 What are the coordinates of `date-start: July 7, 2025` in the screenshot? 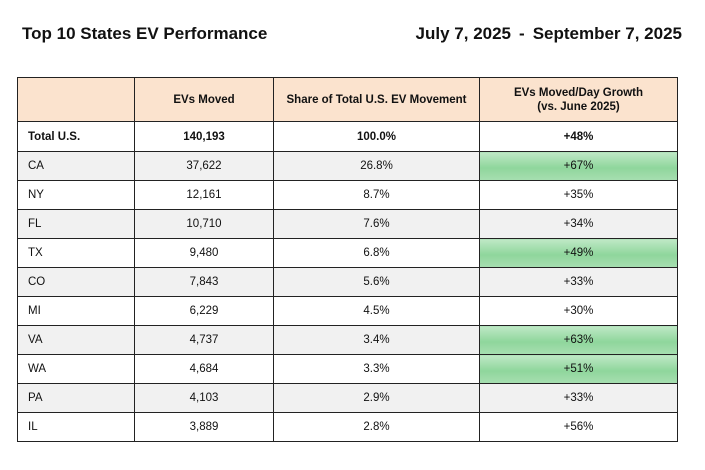 It's located at (463, 33).